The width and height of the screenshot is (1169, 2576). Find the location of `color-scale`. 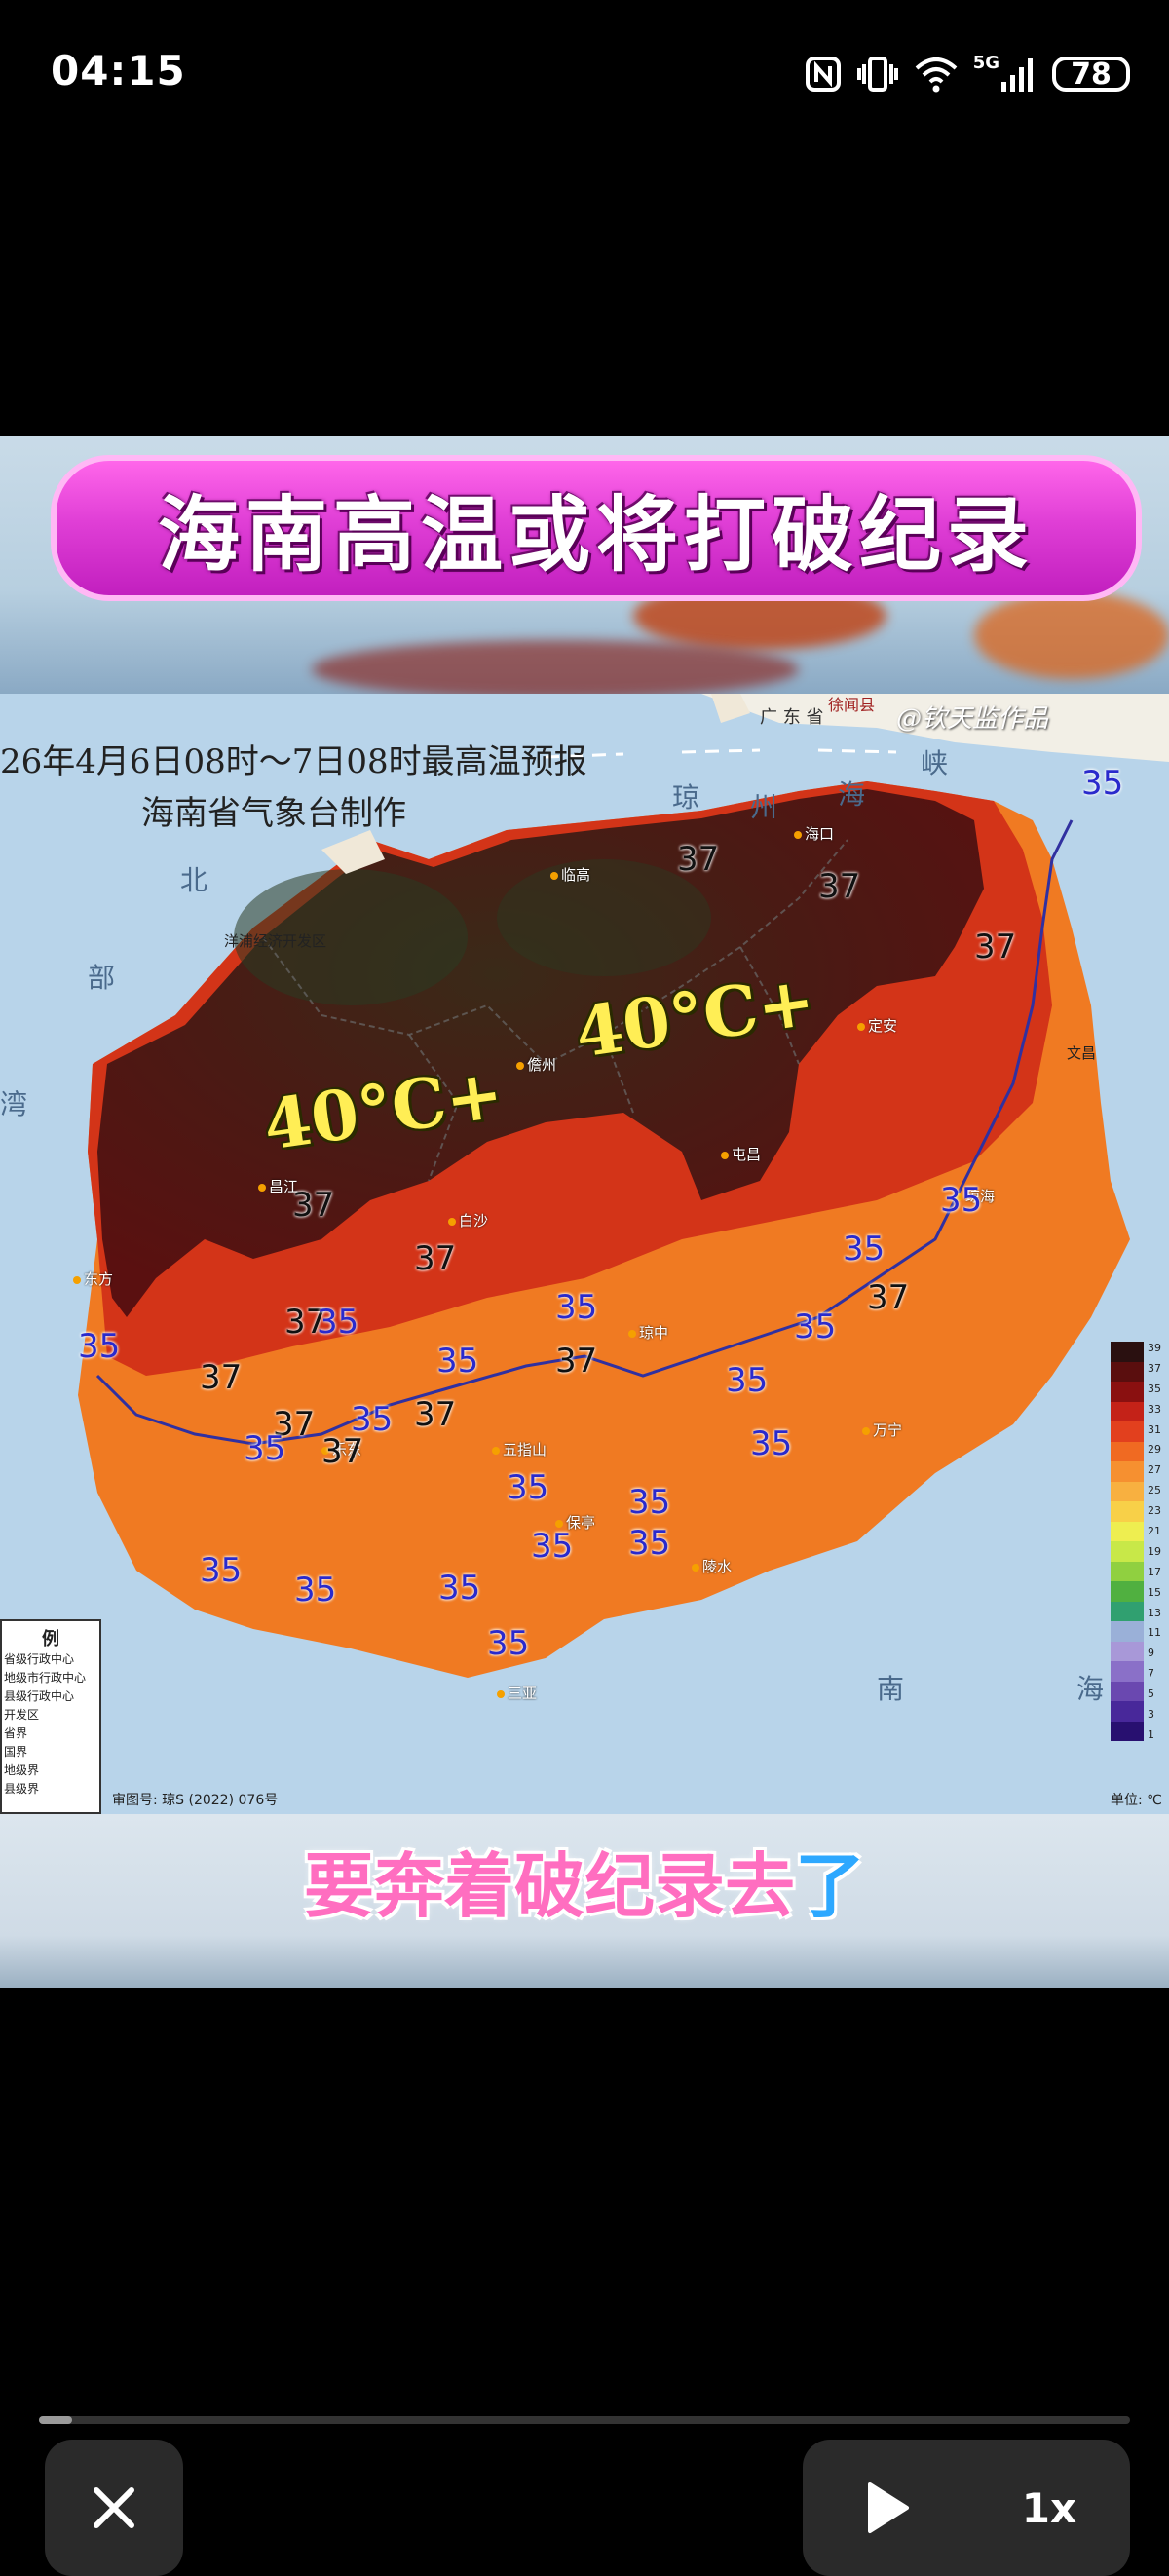

color-scale is located at coordinates (1127, 1541).